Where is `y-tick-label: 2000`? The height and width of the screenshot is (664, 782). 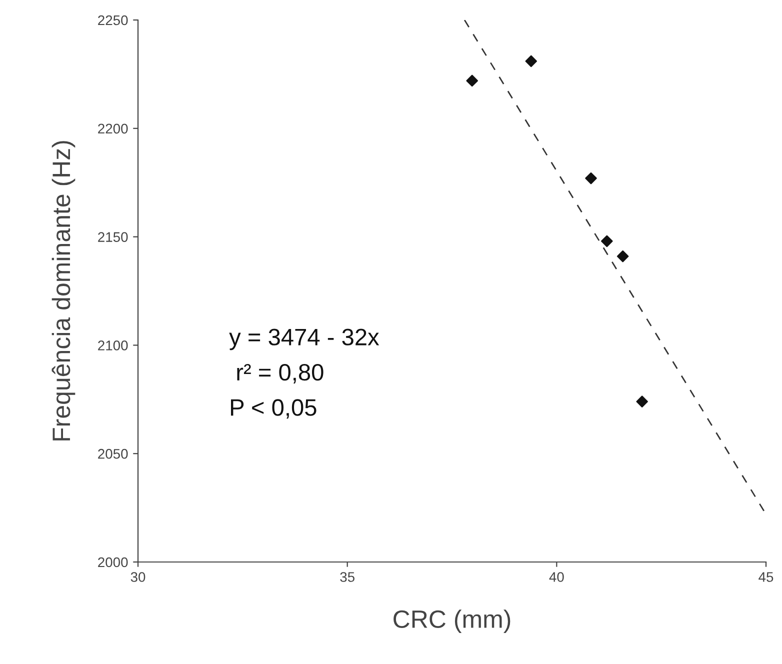 y-tick-label: 2000 is located at coordinates (113, 562).